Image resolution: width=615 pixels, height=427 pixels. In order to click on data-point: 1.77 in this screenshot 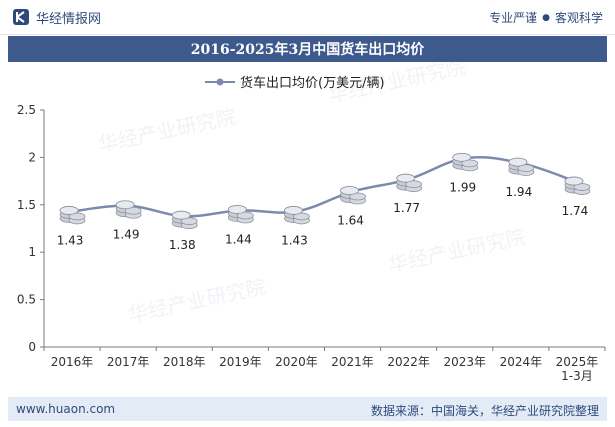, I will do `click(408, 194)`.